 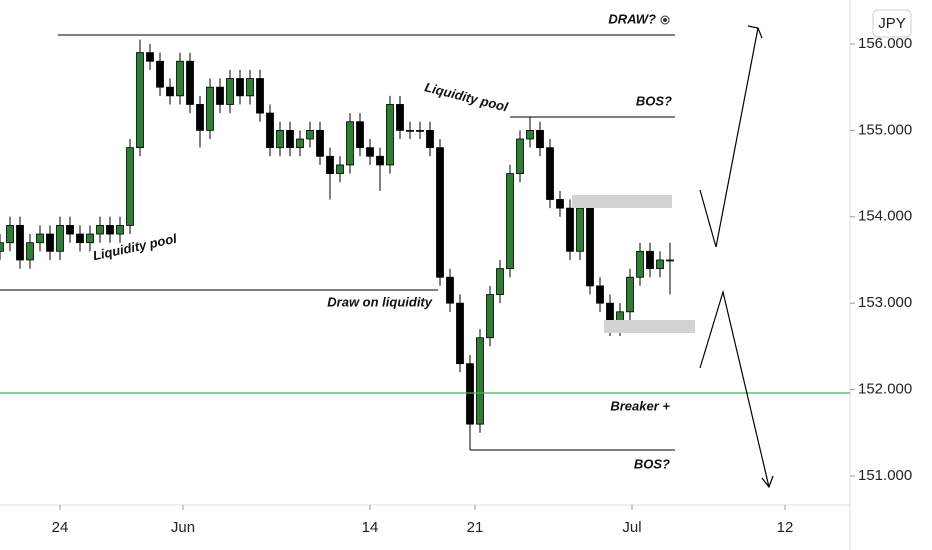 What do you see at coordinates (885, 389) in the screenshot?
I see `y-tick-label: 152.000` at bounding box center [885, 389].